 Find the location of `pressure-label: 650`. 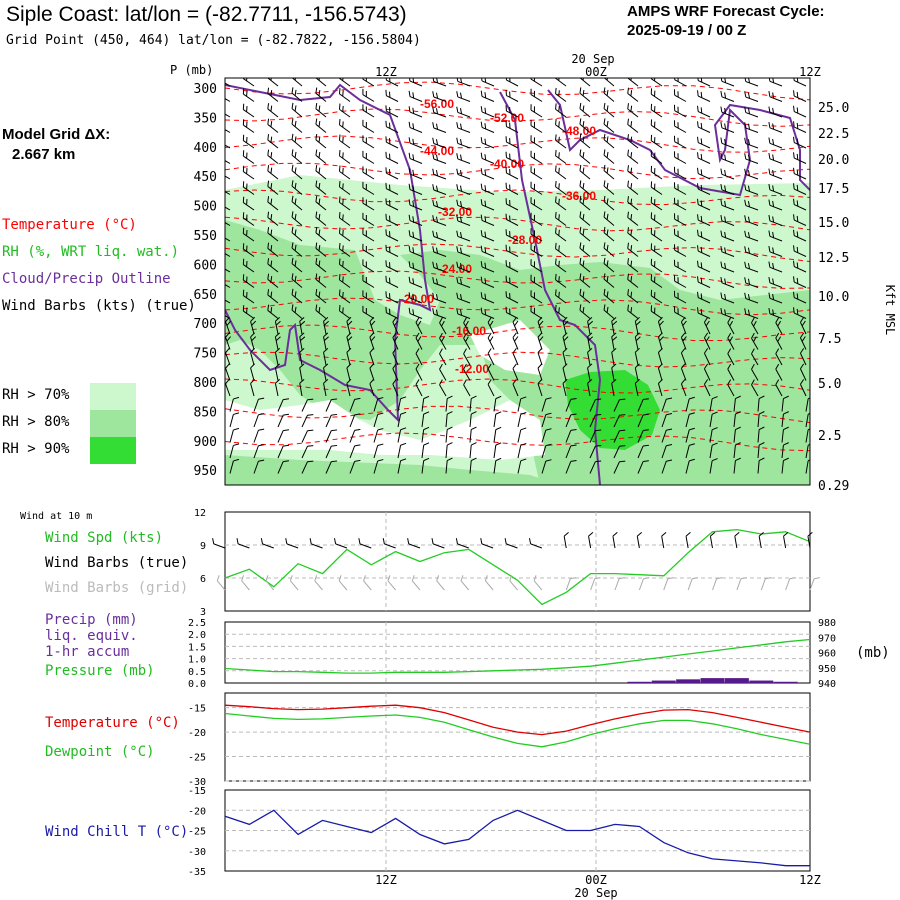

pressure-label: 650 is located at coordinates (205, 295).